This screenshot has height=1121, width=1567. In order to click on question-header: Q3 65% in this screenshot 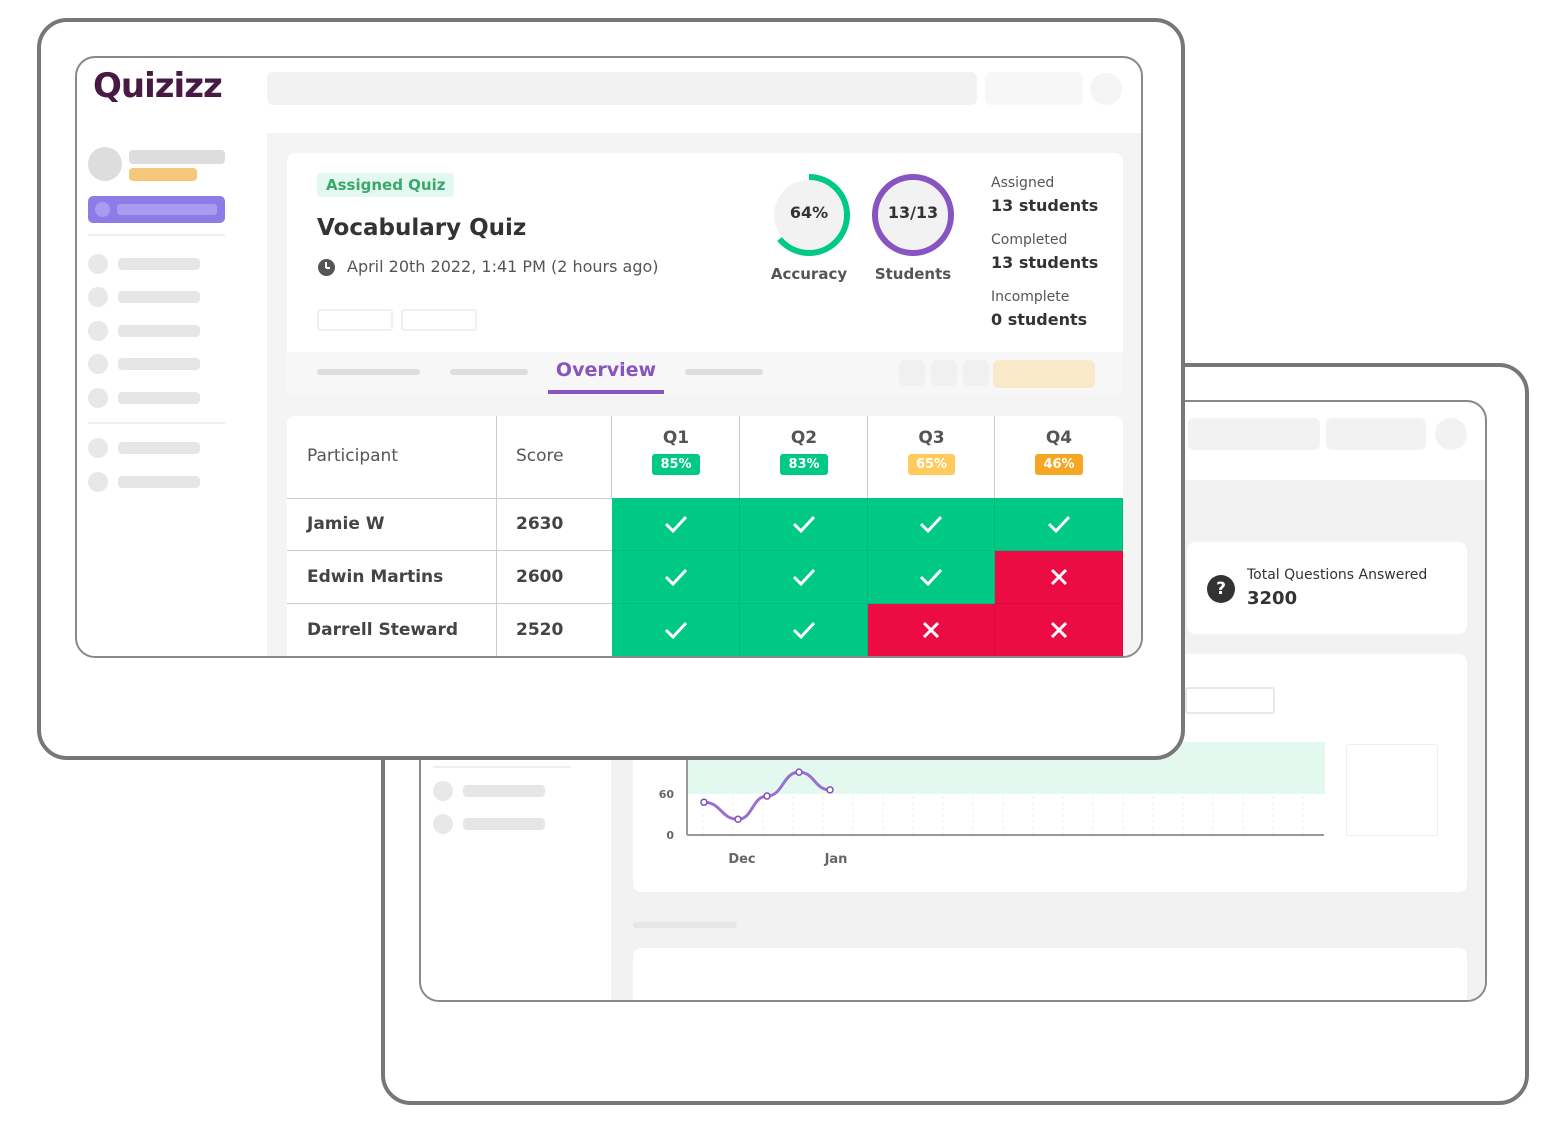, I will do `click(931, 451)`.